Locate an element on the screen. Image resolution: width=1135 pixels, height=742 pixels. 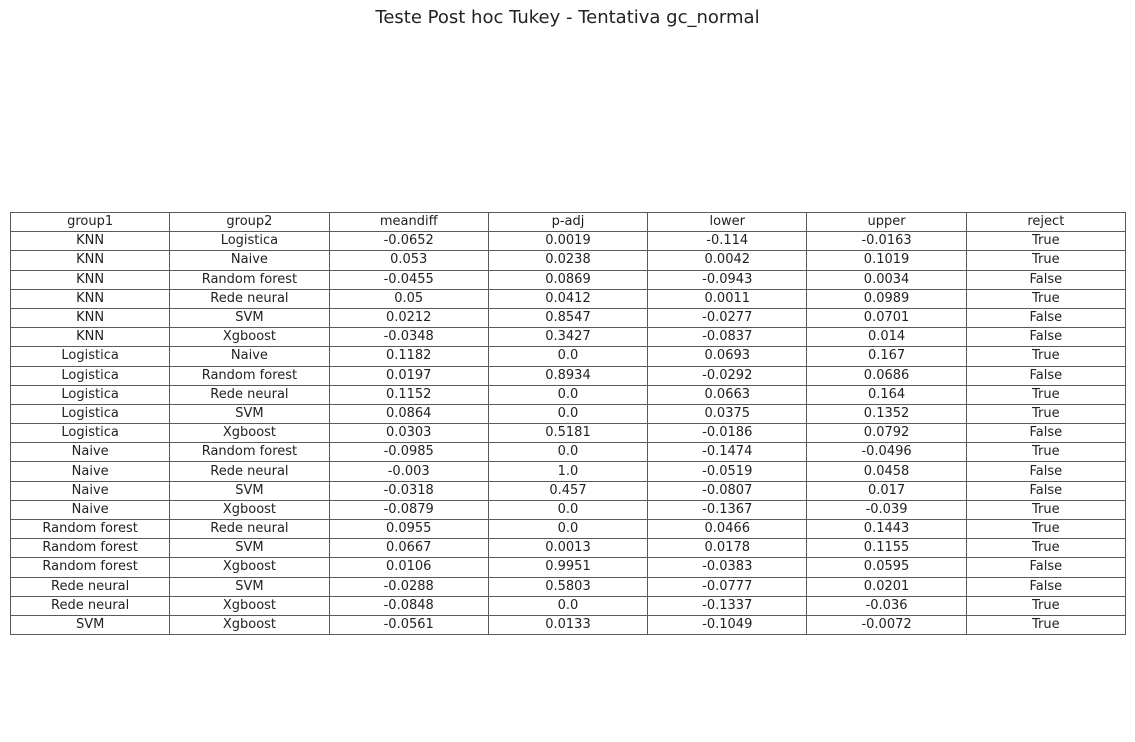
cell-group2: Random forest is located at coordinates (249, 279).